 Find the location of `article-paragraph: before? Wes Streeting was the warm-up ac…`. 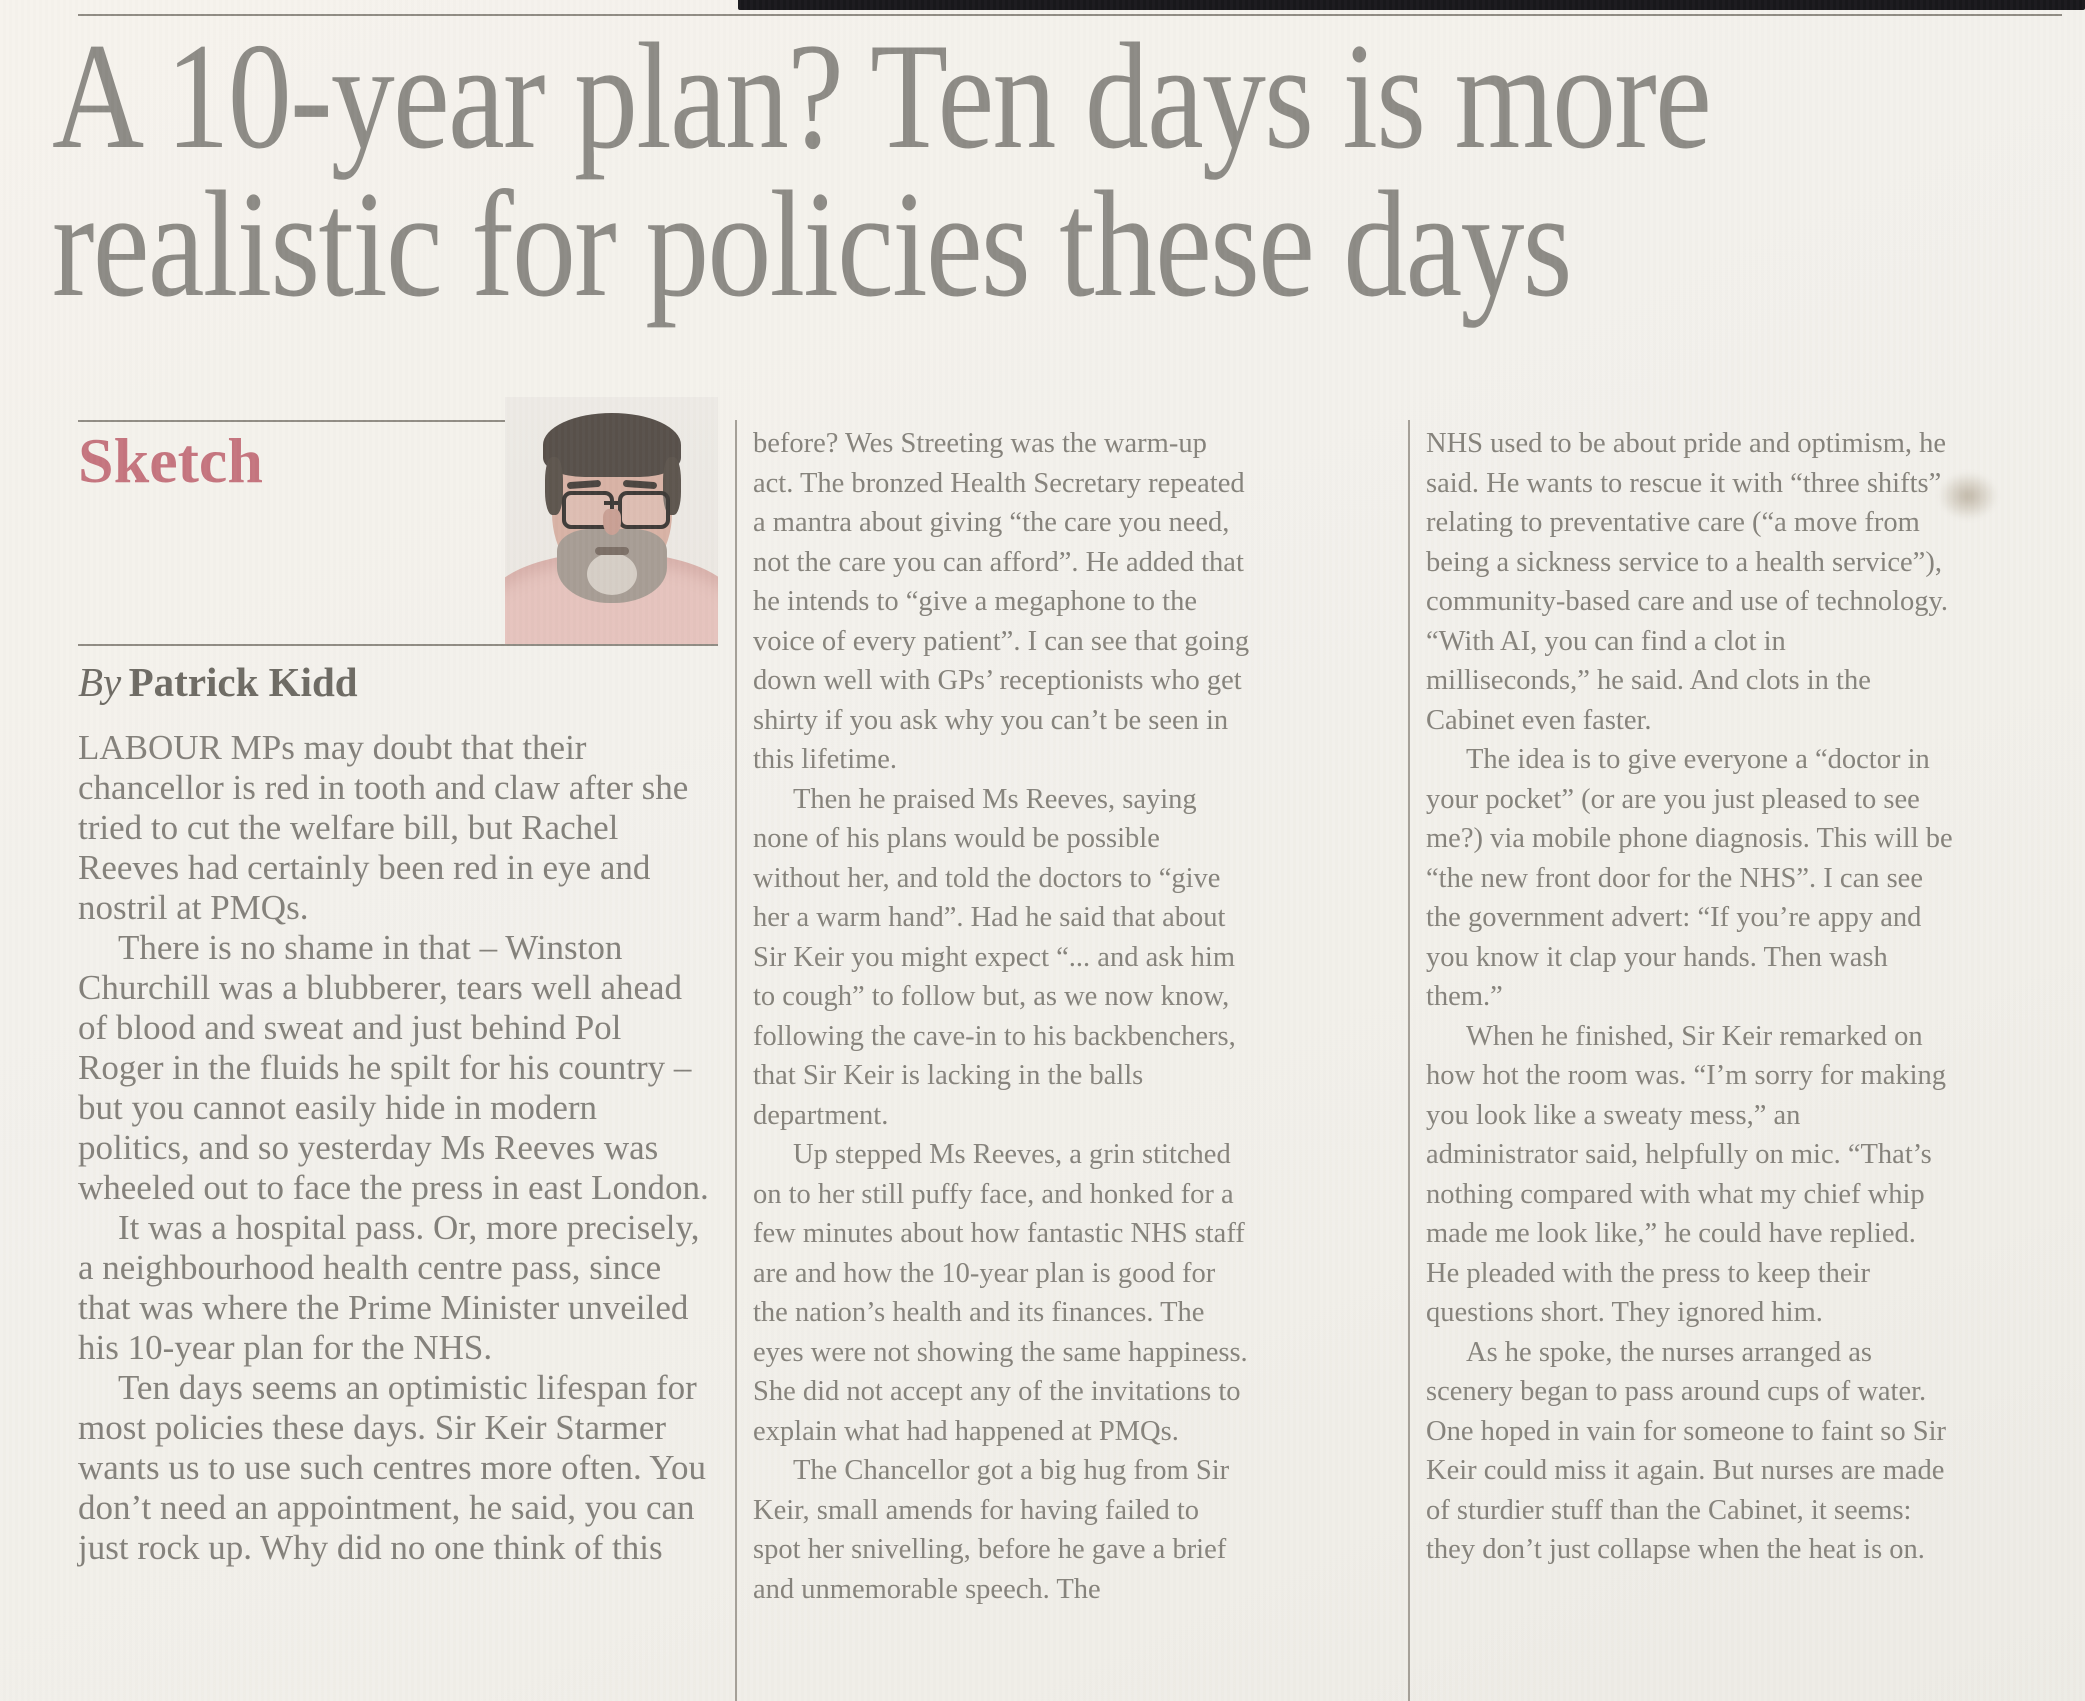

article-paragraph: before? Wes Streeting was the warm-up ac… is located at coordinates (1001, 601).